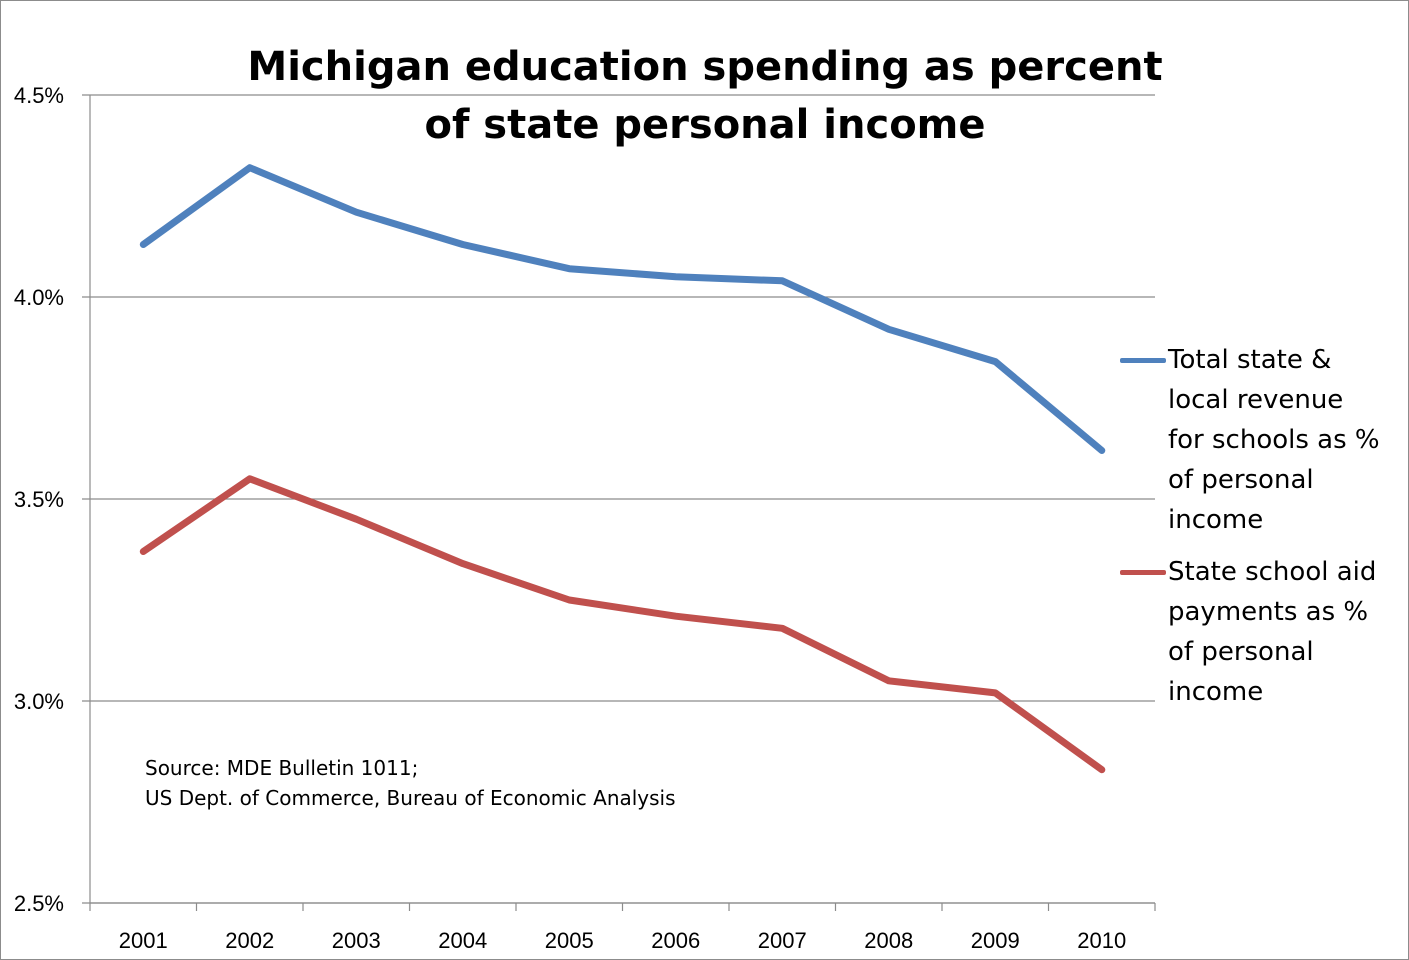  I want to click on legend-label-school-aid-line-2: payments as %, so click(1268, 612).